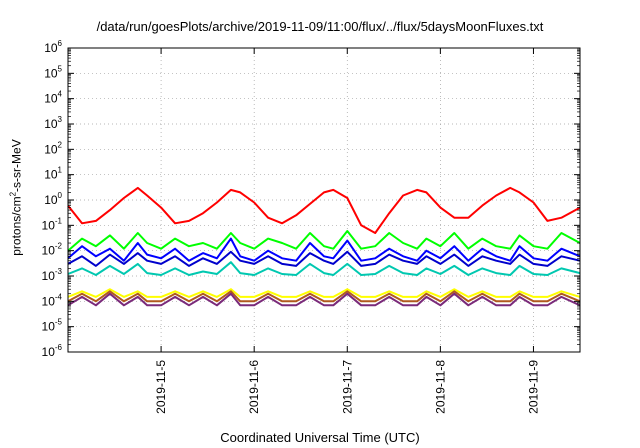 The height and width of the screenshot is (448, 640). I want to click on y-axis-label-tail: -s-sr-MeV, so click(16, 165).